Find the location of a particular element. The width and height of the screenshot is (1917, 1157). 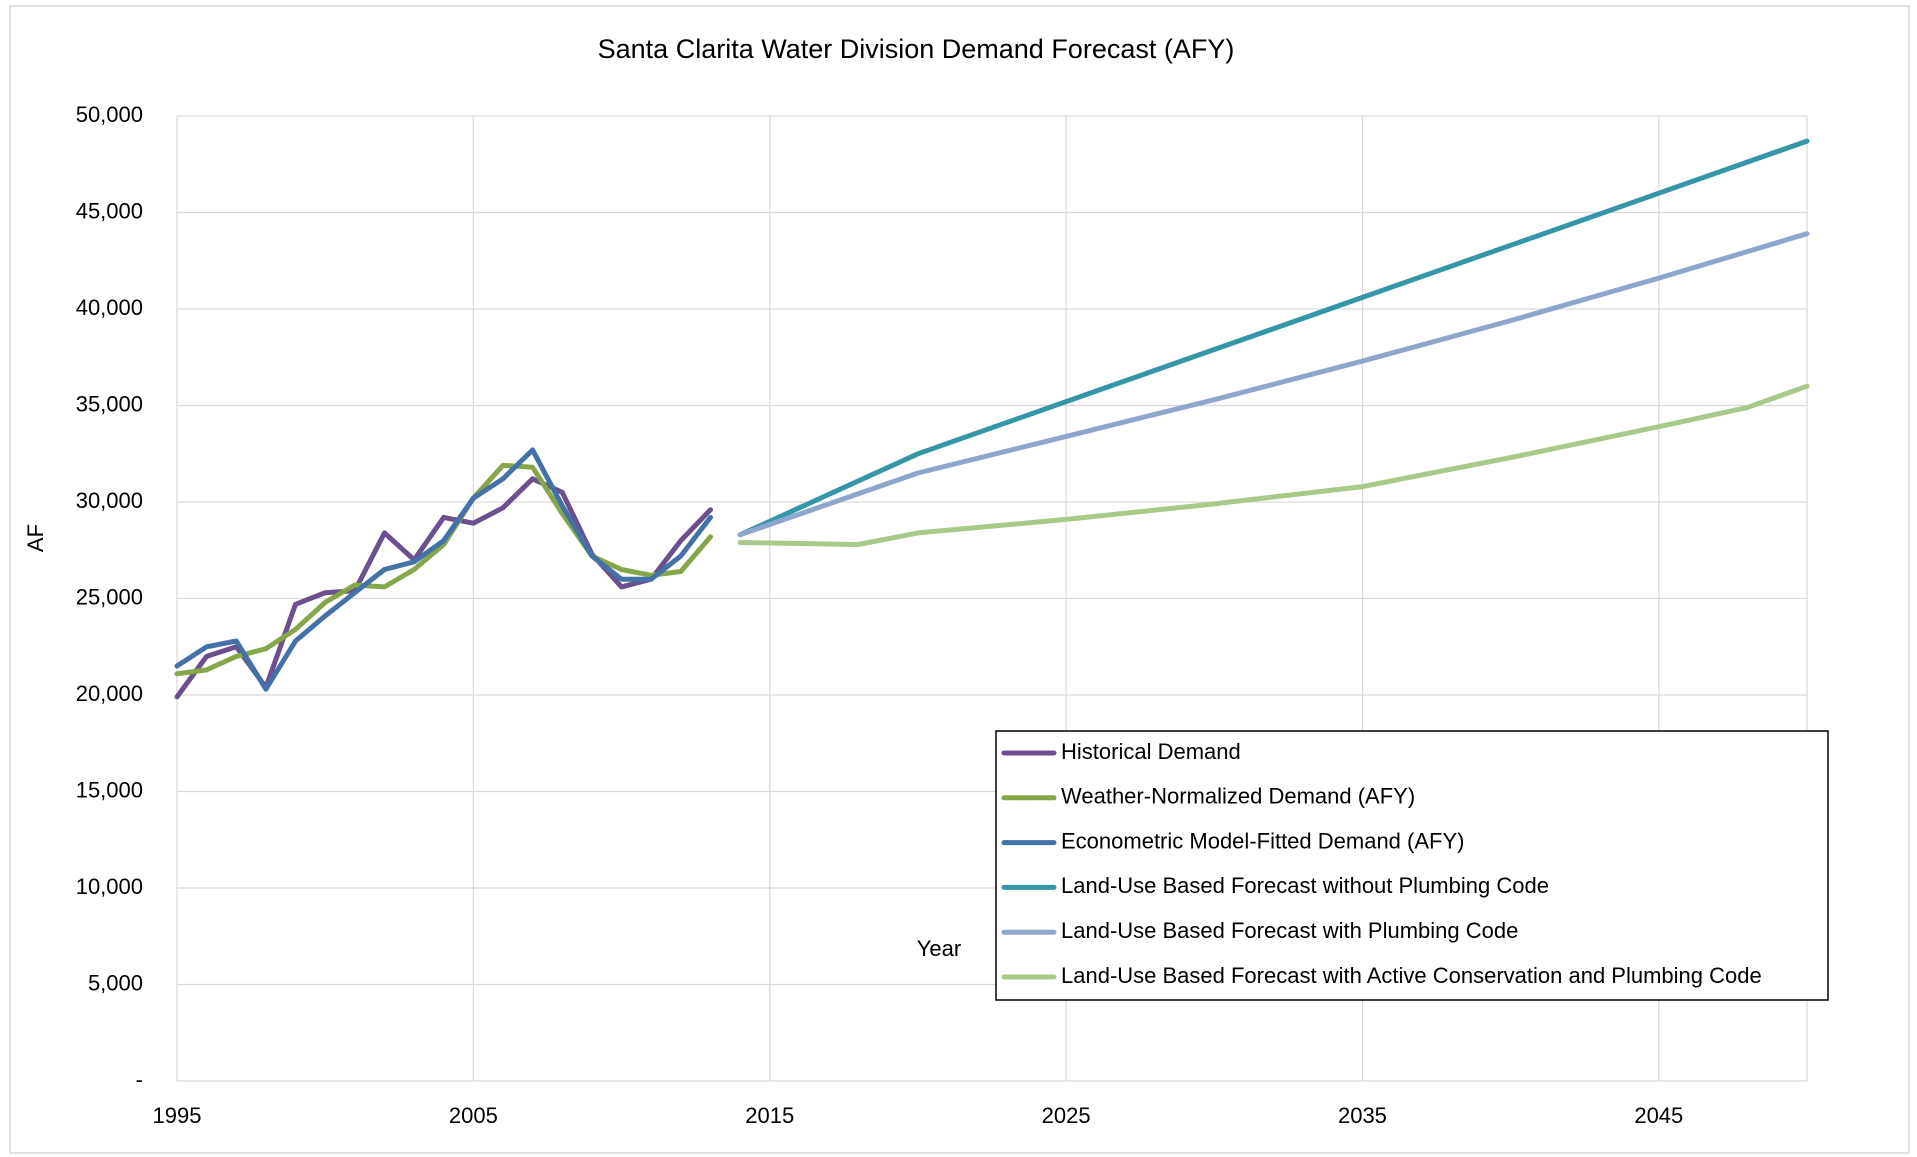

y-tick-label: 50,000 is located at coordinates (109, 114).